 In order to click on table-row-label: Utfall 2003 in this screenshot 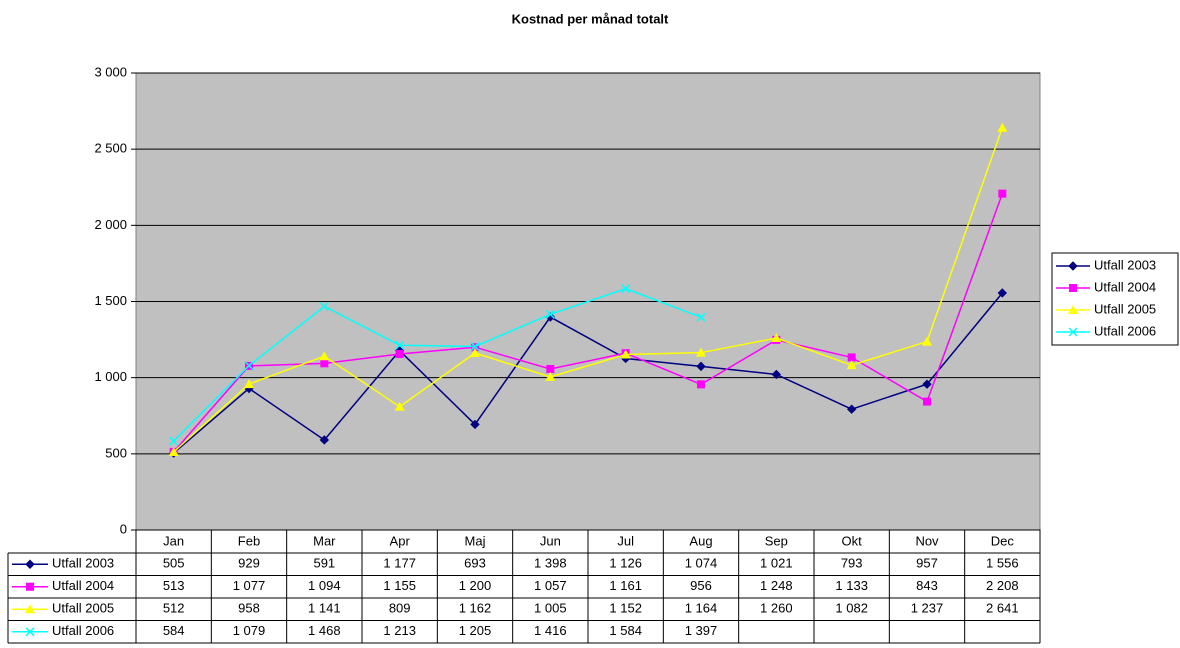, I will do `click(83, 563)`.